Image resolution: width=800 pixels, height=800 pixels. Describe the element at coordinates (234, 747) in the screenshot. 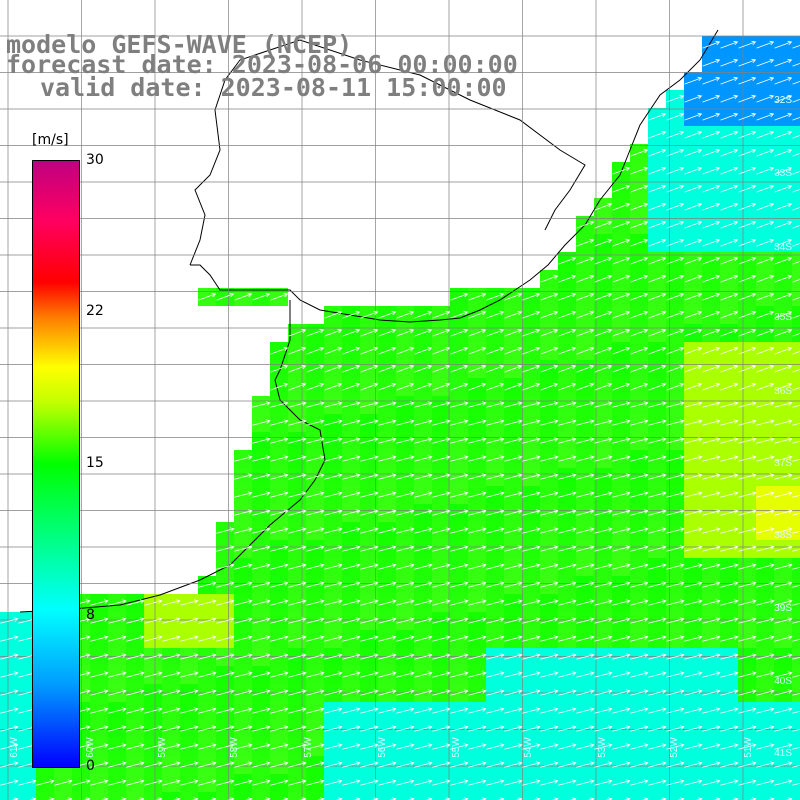

I see `lon-label: 58W` at that location.